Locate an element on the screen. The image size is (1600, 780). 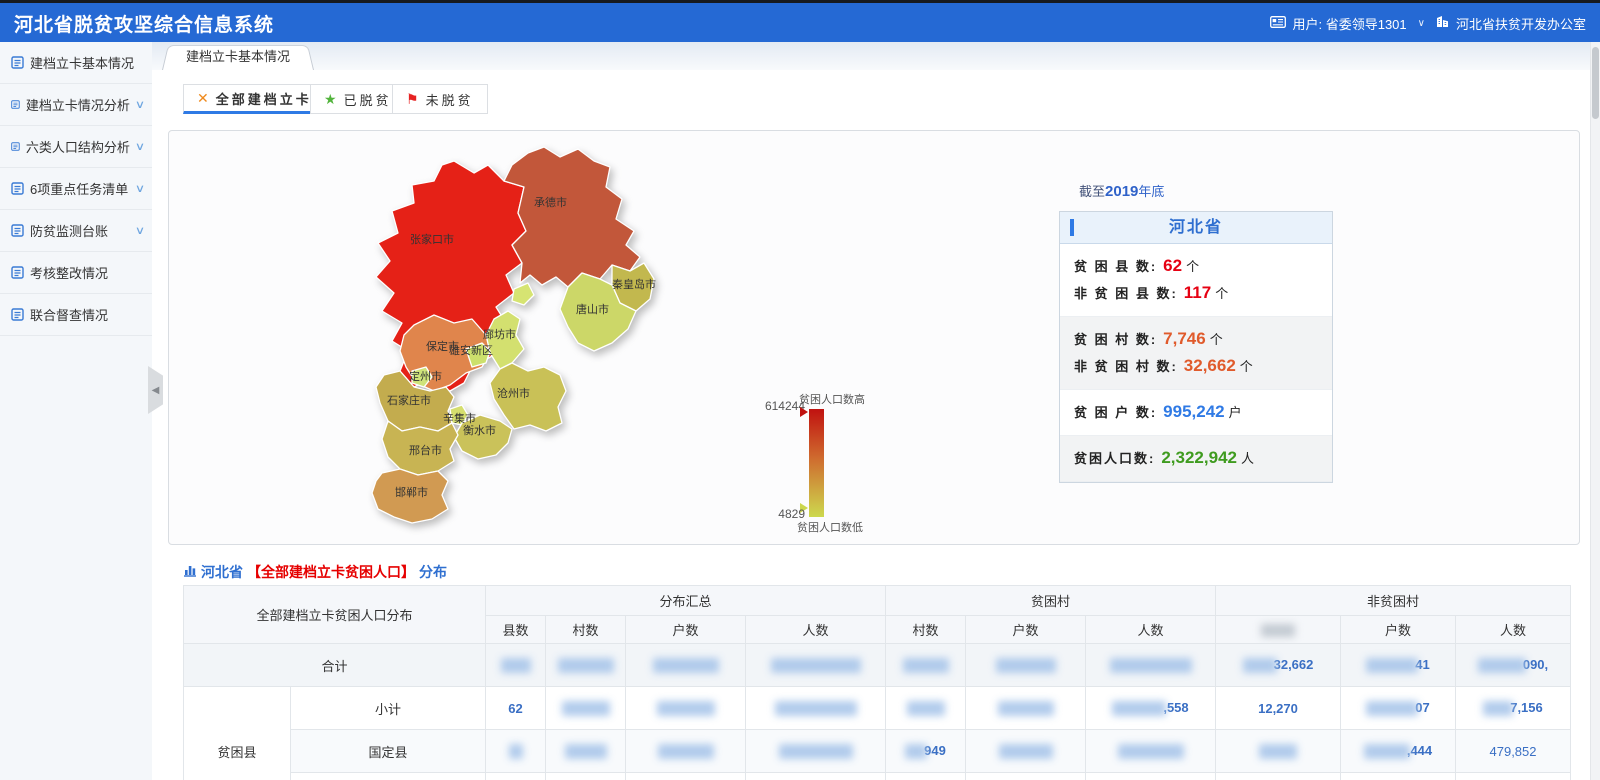
map-region-xingtai is located at coordinates (420, 448).